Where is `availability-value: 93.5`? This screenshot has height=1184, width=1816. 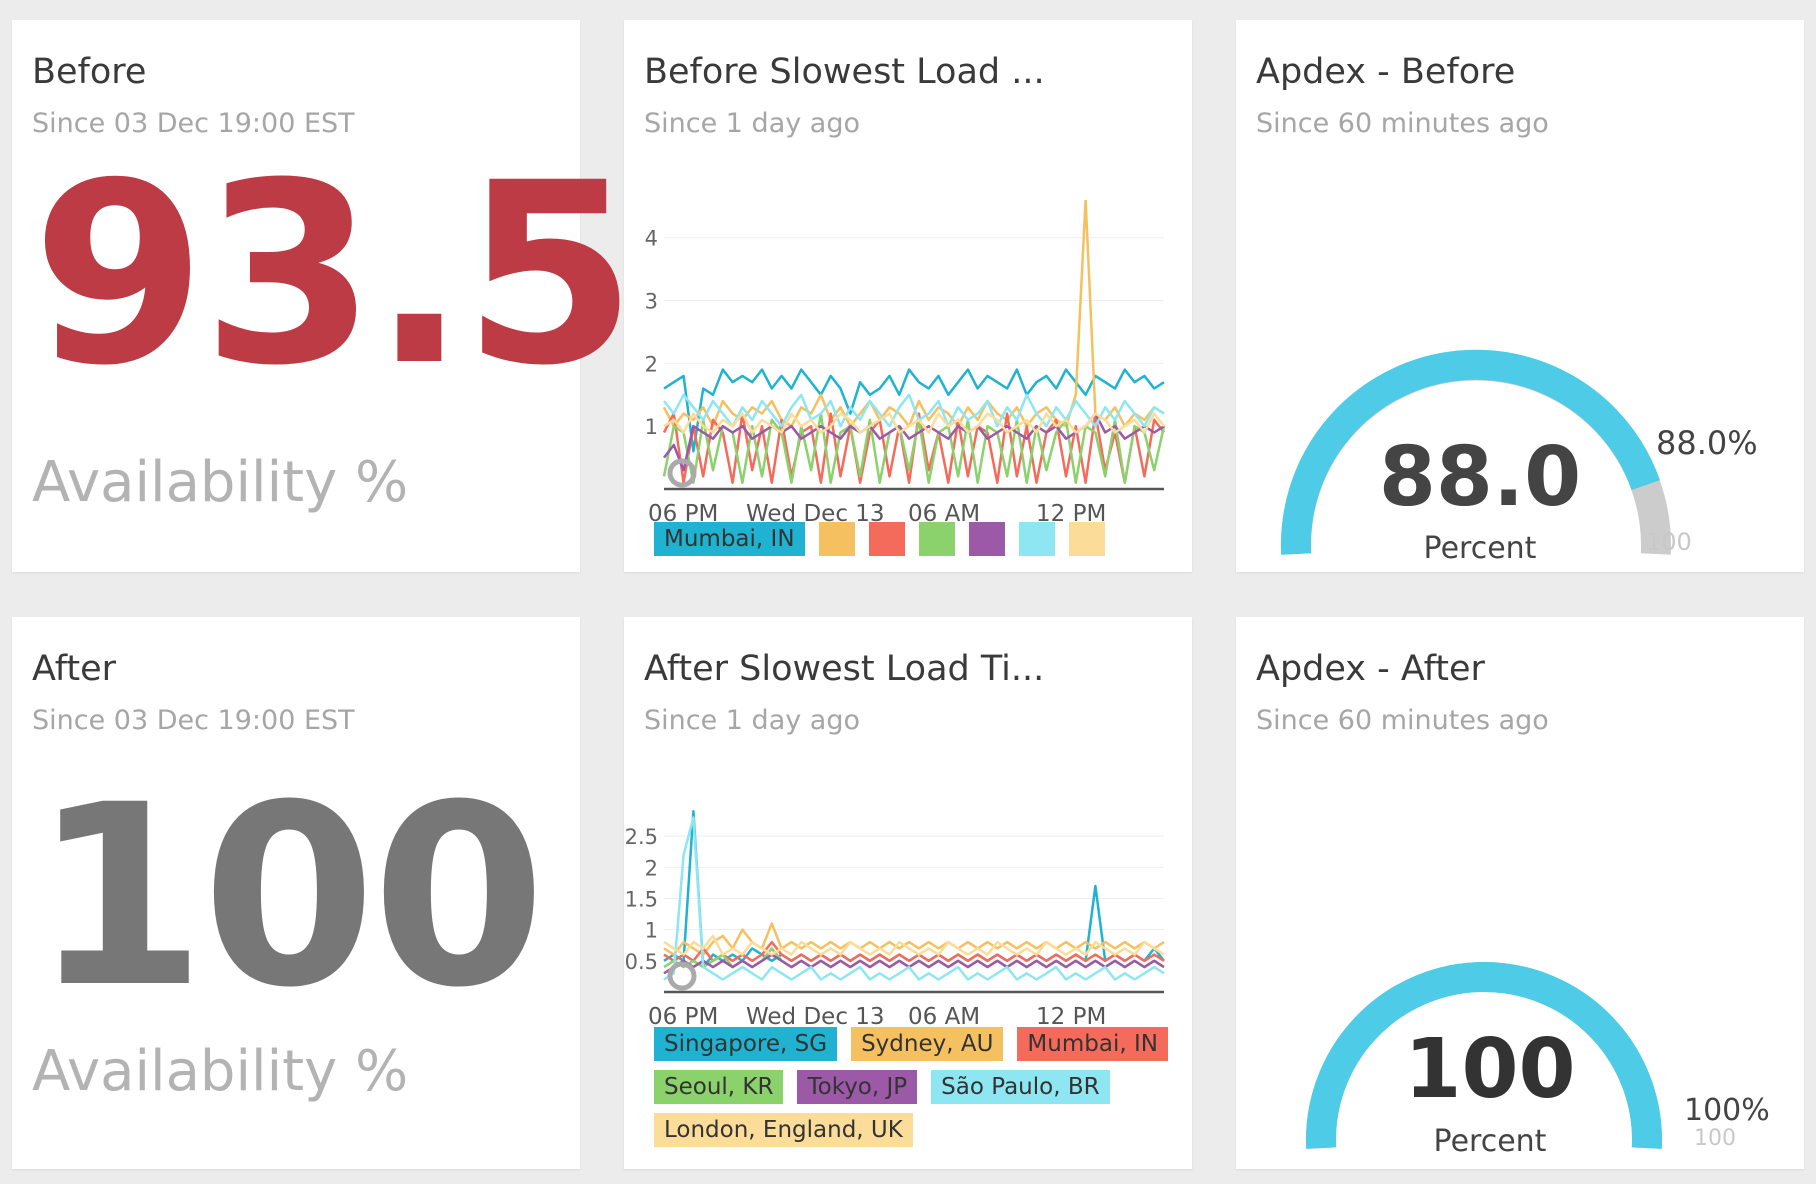 availability-value: 93.5 is located at coordinates (334, 274).